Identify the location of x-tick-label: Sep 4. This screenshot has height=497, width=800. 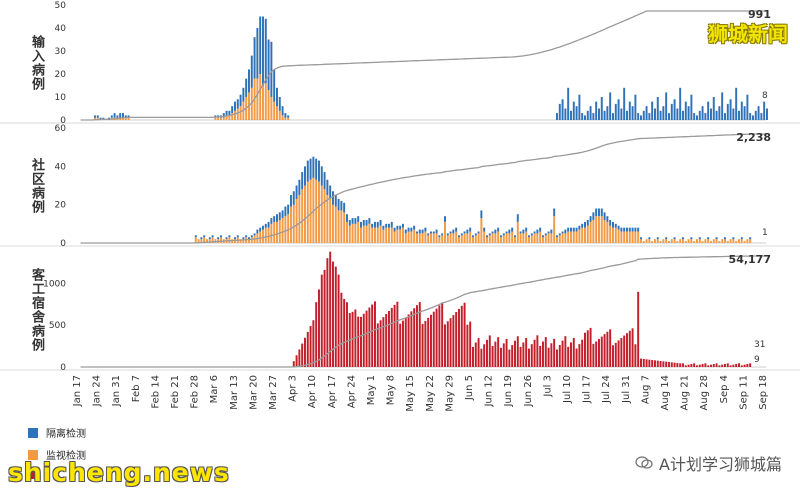
(724, 389).